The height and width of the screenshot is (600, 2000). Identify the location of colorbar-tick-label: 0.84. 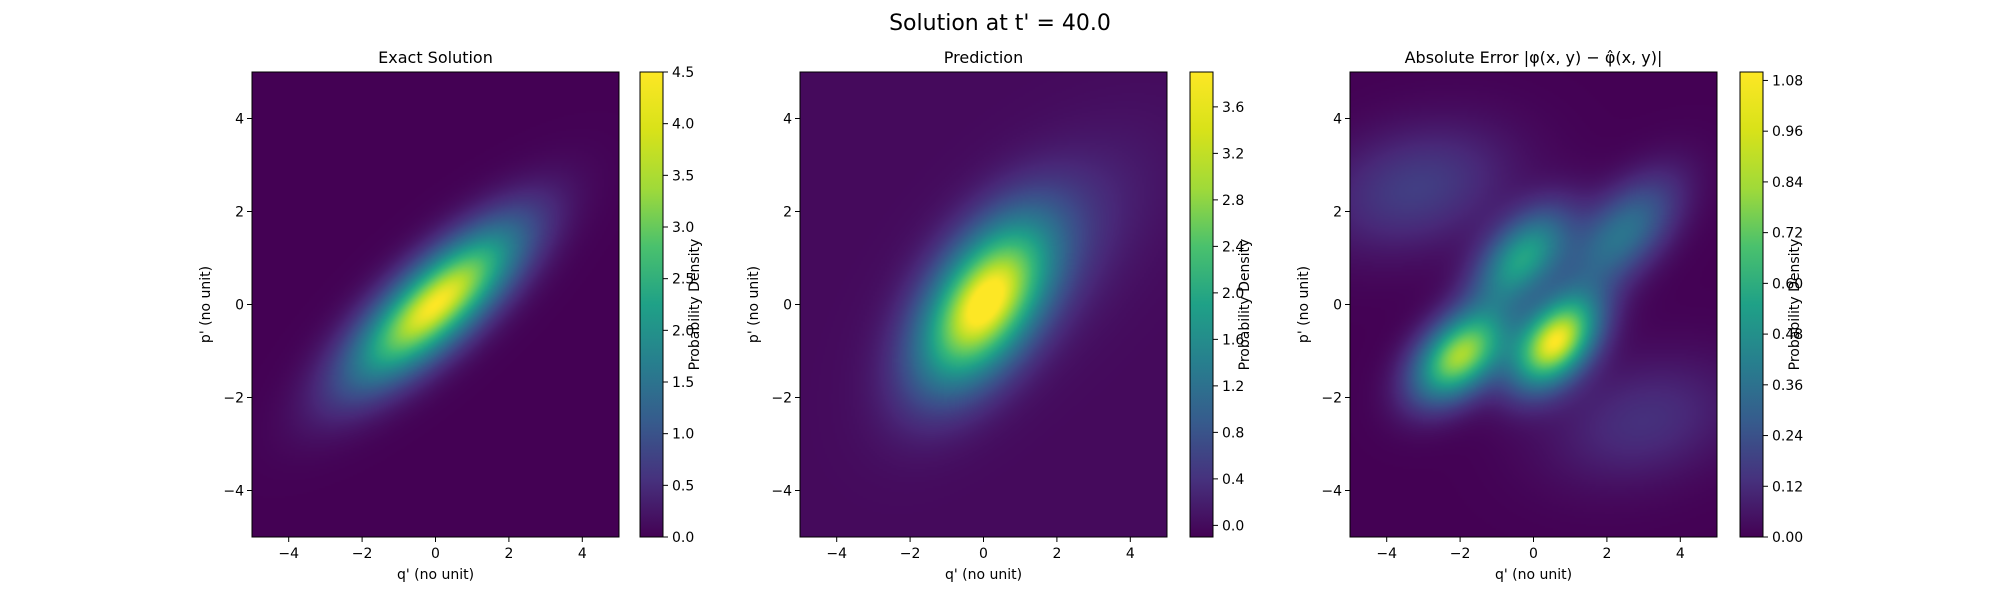
(1787, 183).